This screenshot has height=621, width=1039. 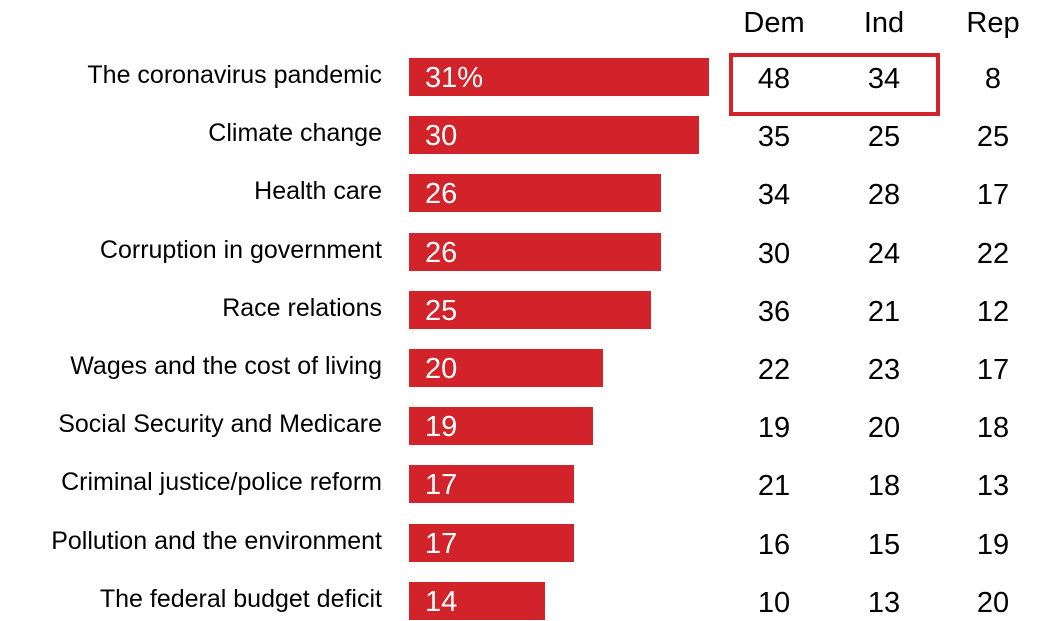 What do you see at coordinates (993, 23) in the screenshot?
I see `column-header-rep: Rep` at bounding box center [993, 23].